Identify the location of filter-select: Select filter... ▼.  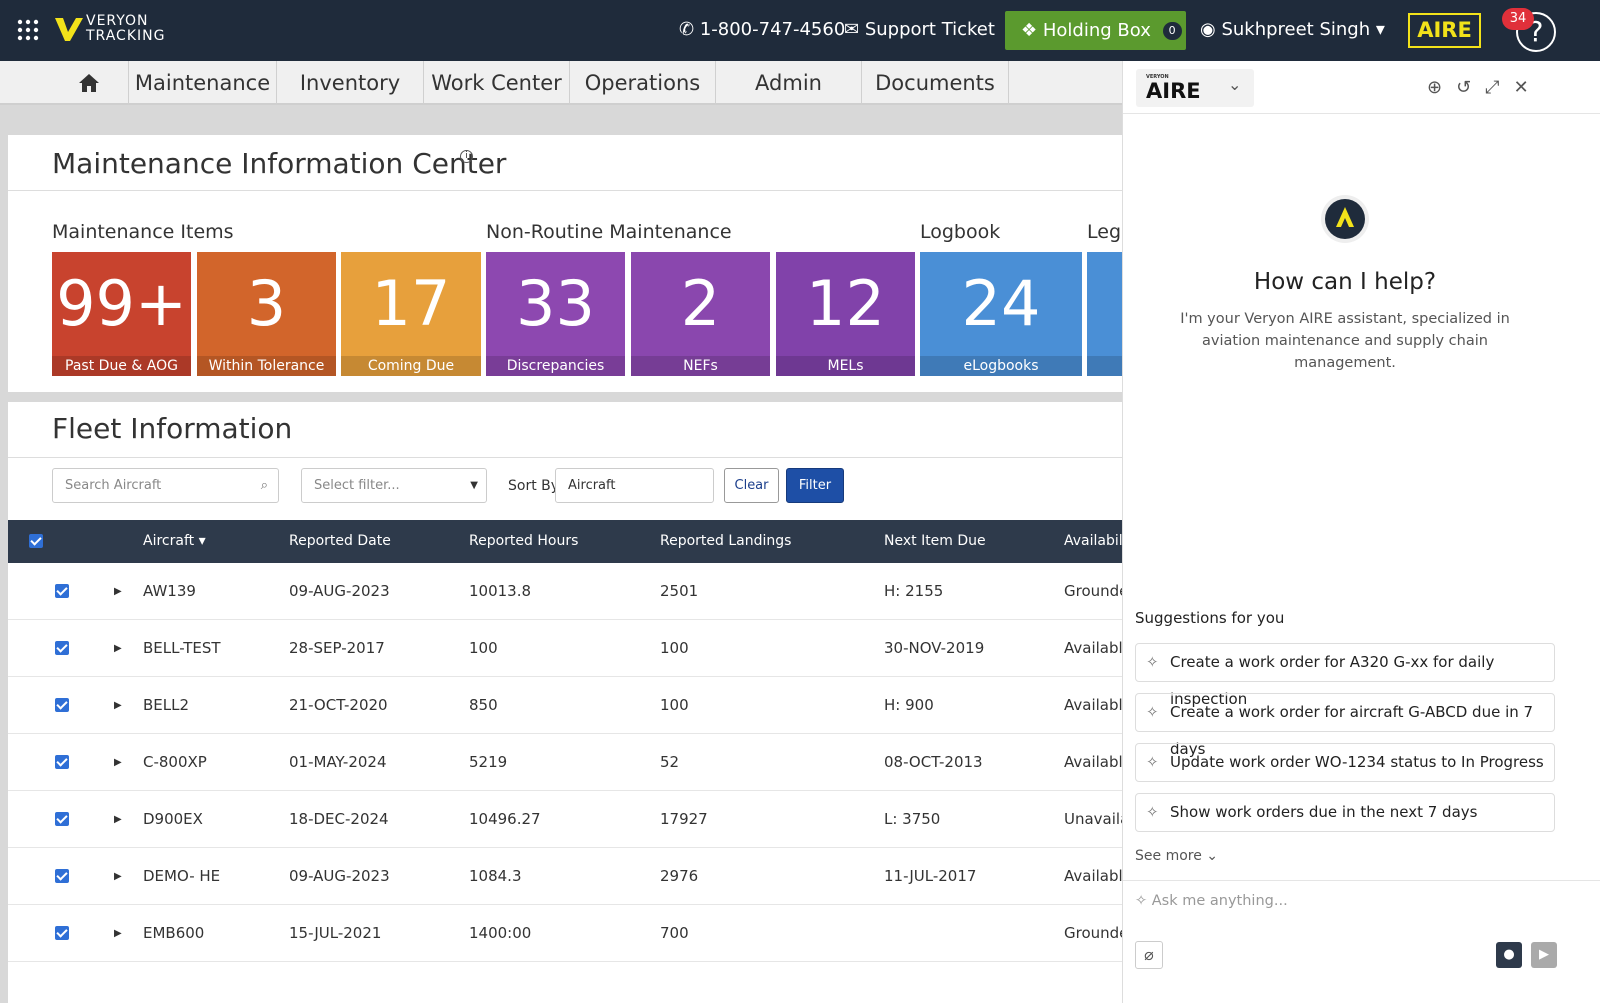
(394, 485).